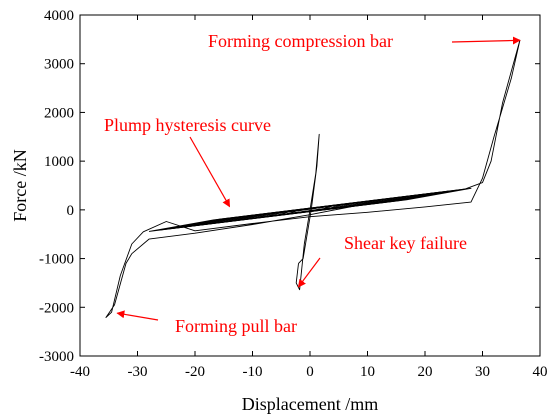  I want to click on x-tick-label: 40, so click(540, 372).